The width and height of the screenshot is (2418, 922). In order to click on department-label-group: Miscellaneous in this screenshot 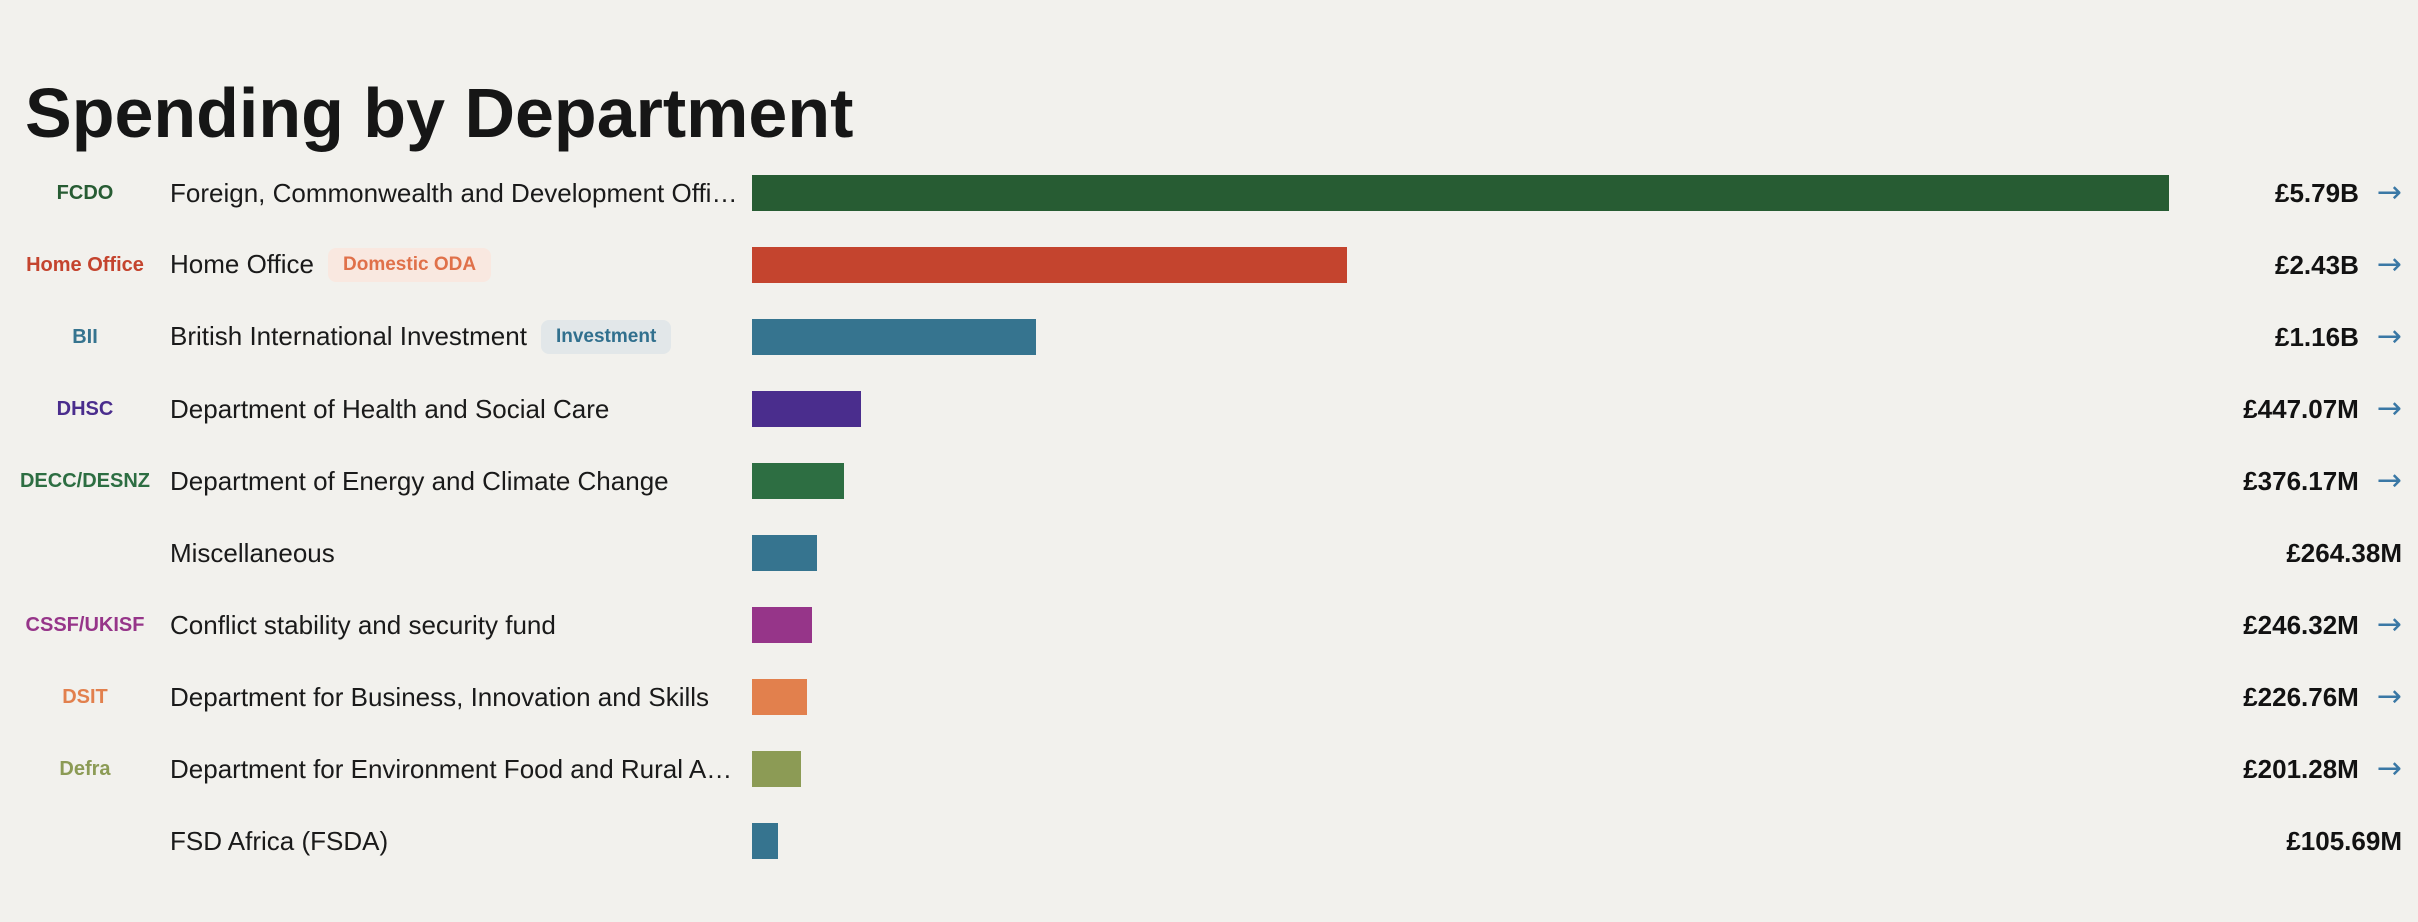, I will do `click(461, 553)`.